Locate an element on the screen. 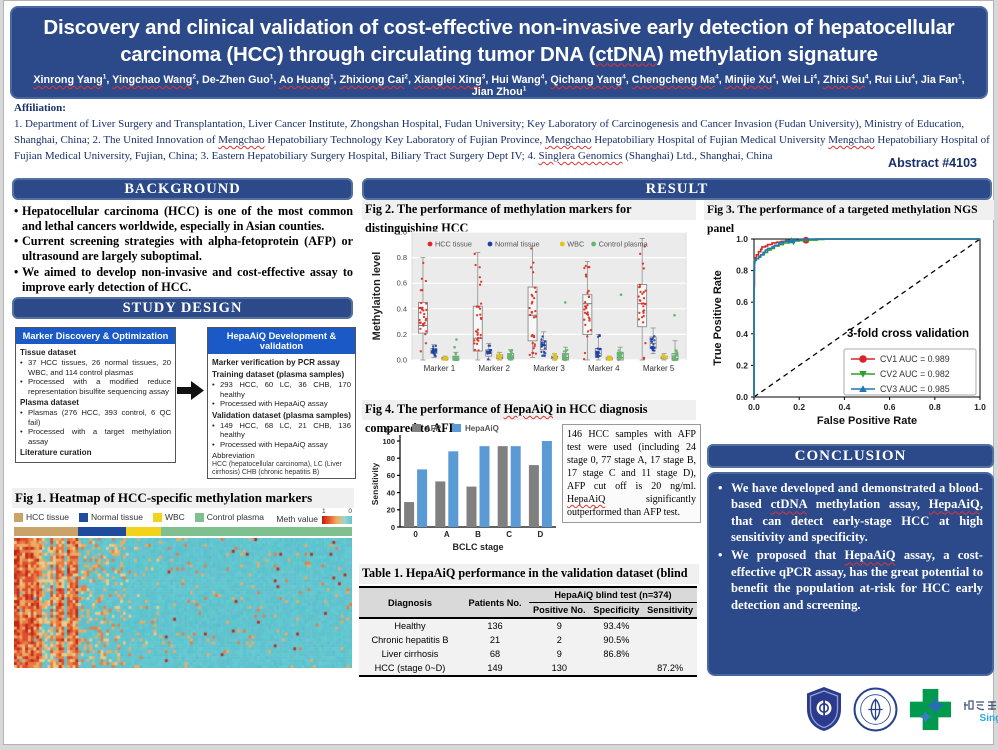  svg-text: Marker 3 is located at coordinates (549, 368).